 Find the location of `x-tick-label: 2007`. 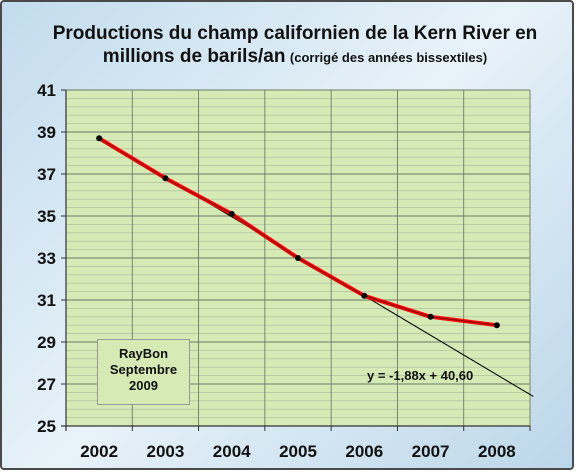

x-tick-label: 2007 is located at coordinates (431, 451).